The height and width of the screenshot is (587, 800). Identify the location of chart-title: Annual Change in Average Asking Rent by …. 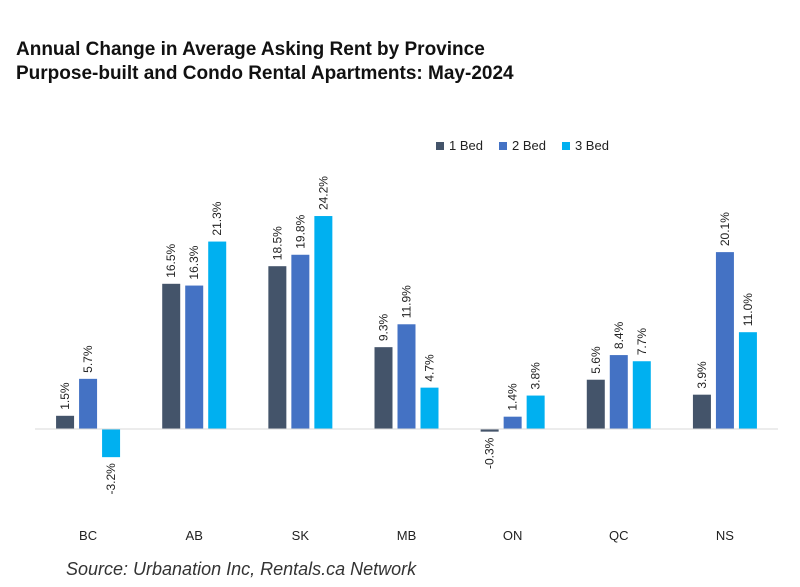
(265, 62).